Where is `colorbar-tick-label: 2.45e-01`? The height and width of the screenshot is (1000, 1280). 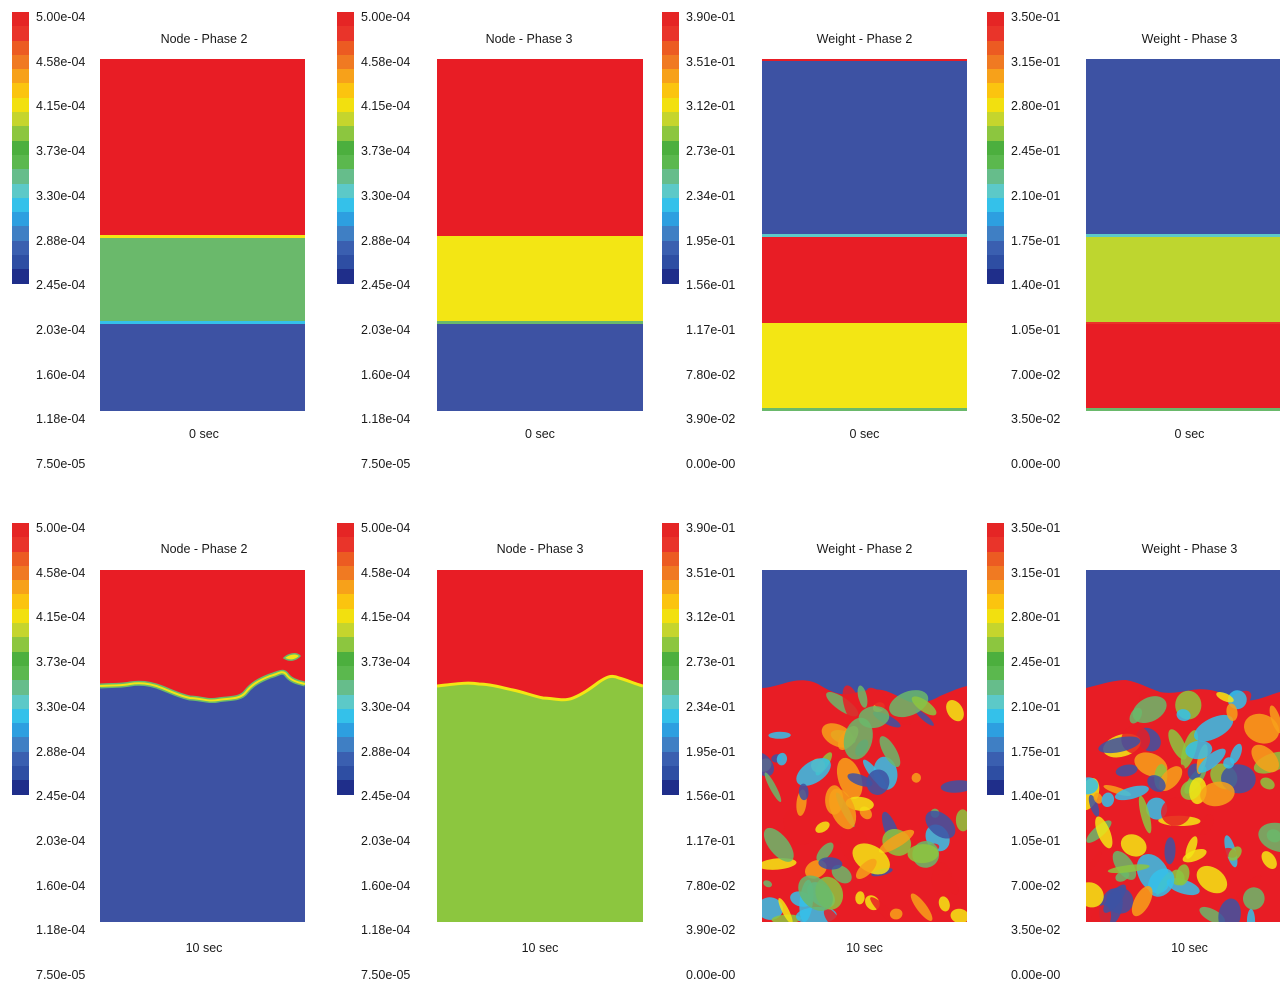 colorbar-tick-label: 2.45e-01 is located at coordinates (1036, 662).